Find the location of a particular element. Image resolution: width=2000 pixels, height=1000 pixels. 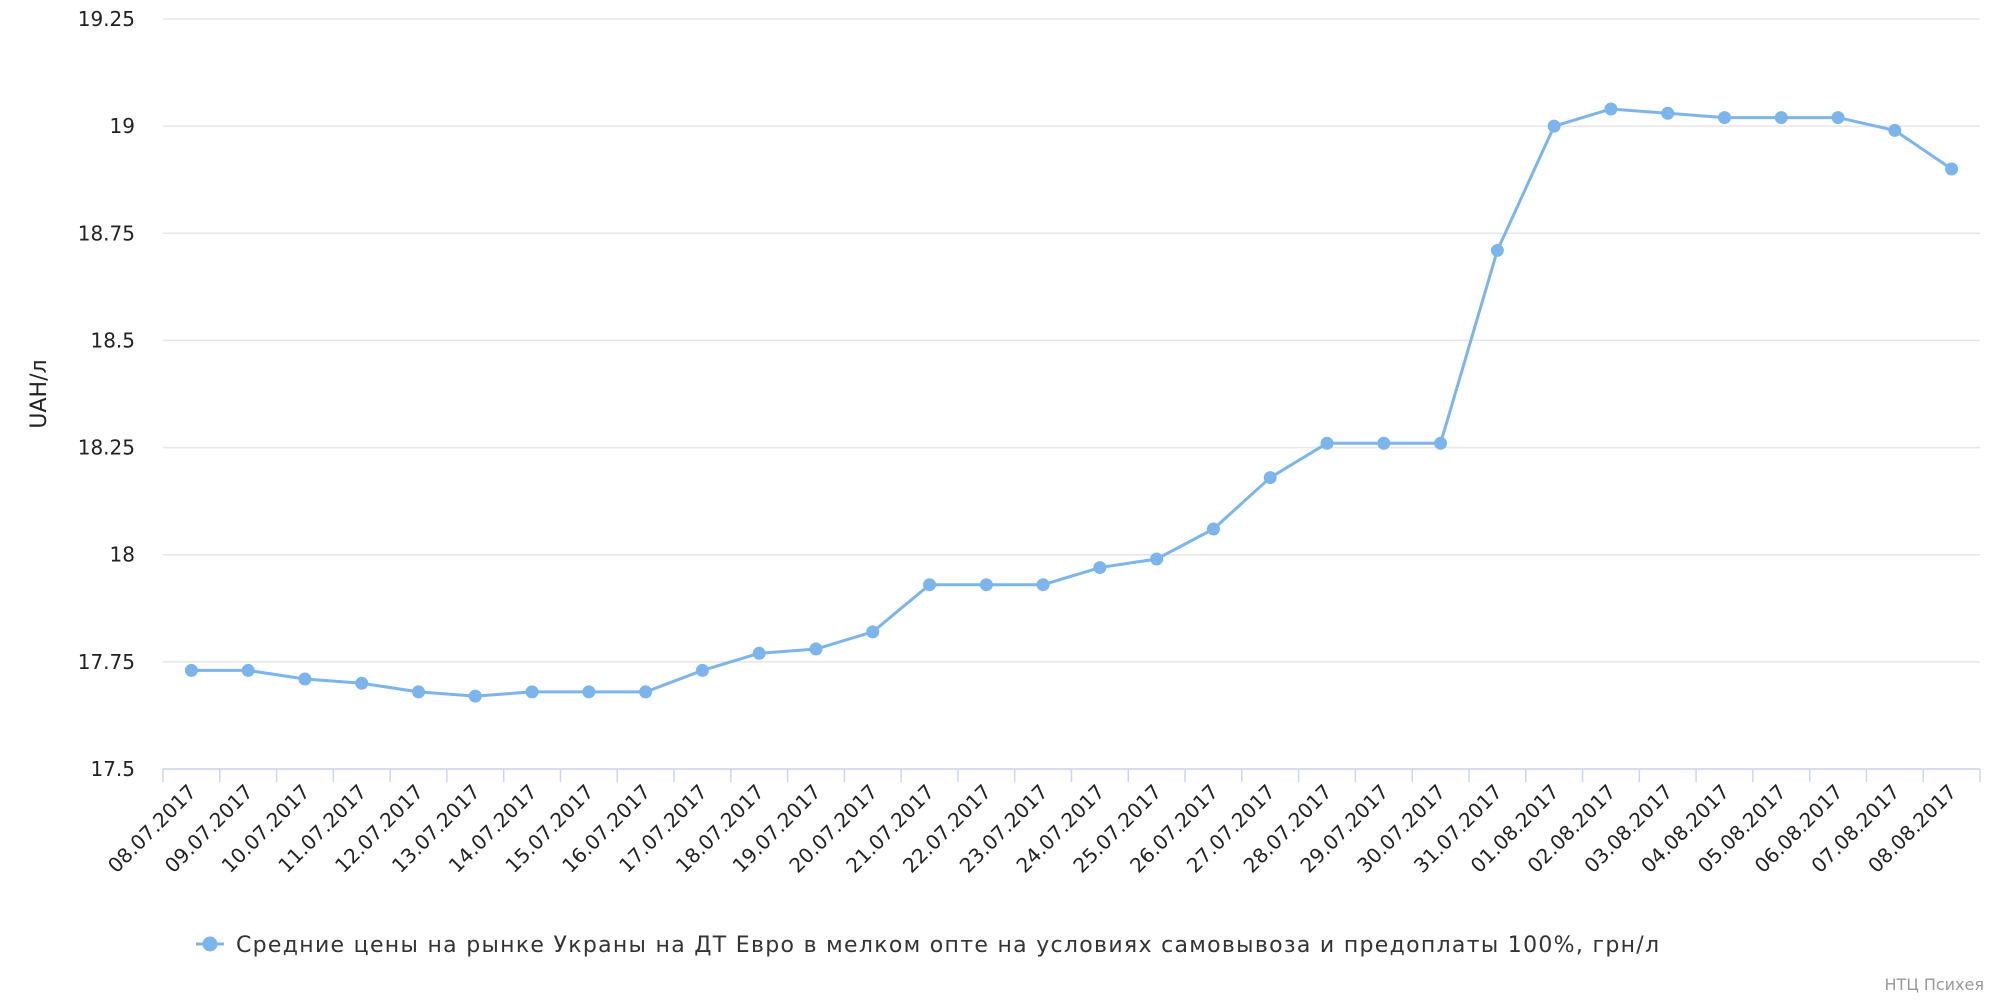

y-tick-label: 18.75 is located at coordinates (106, 233).